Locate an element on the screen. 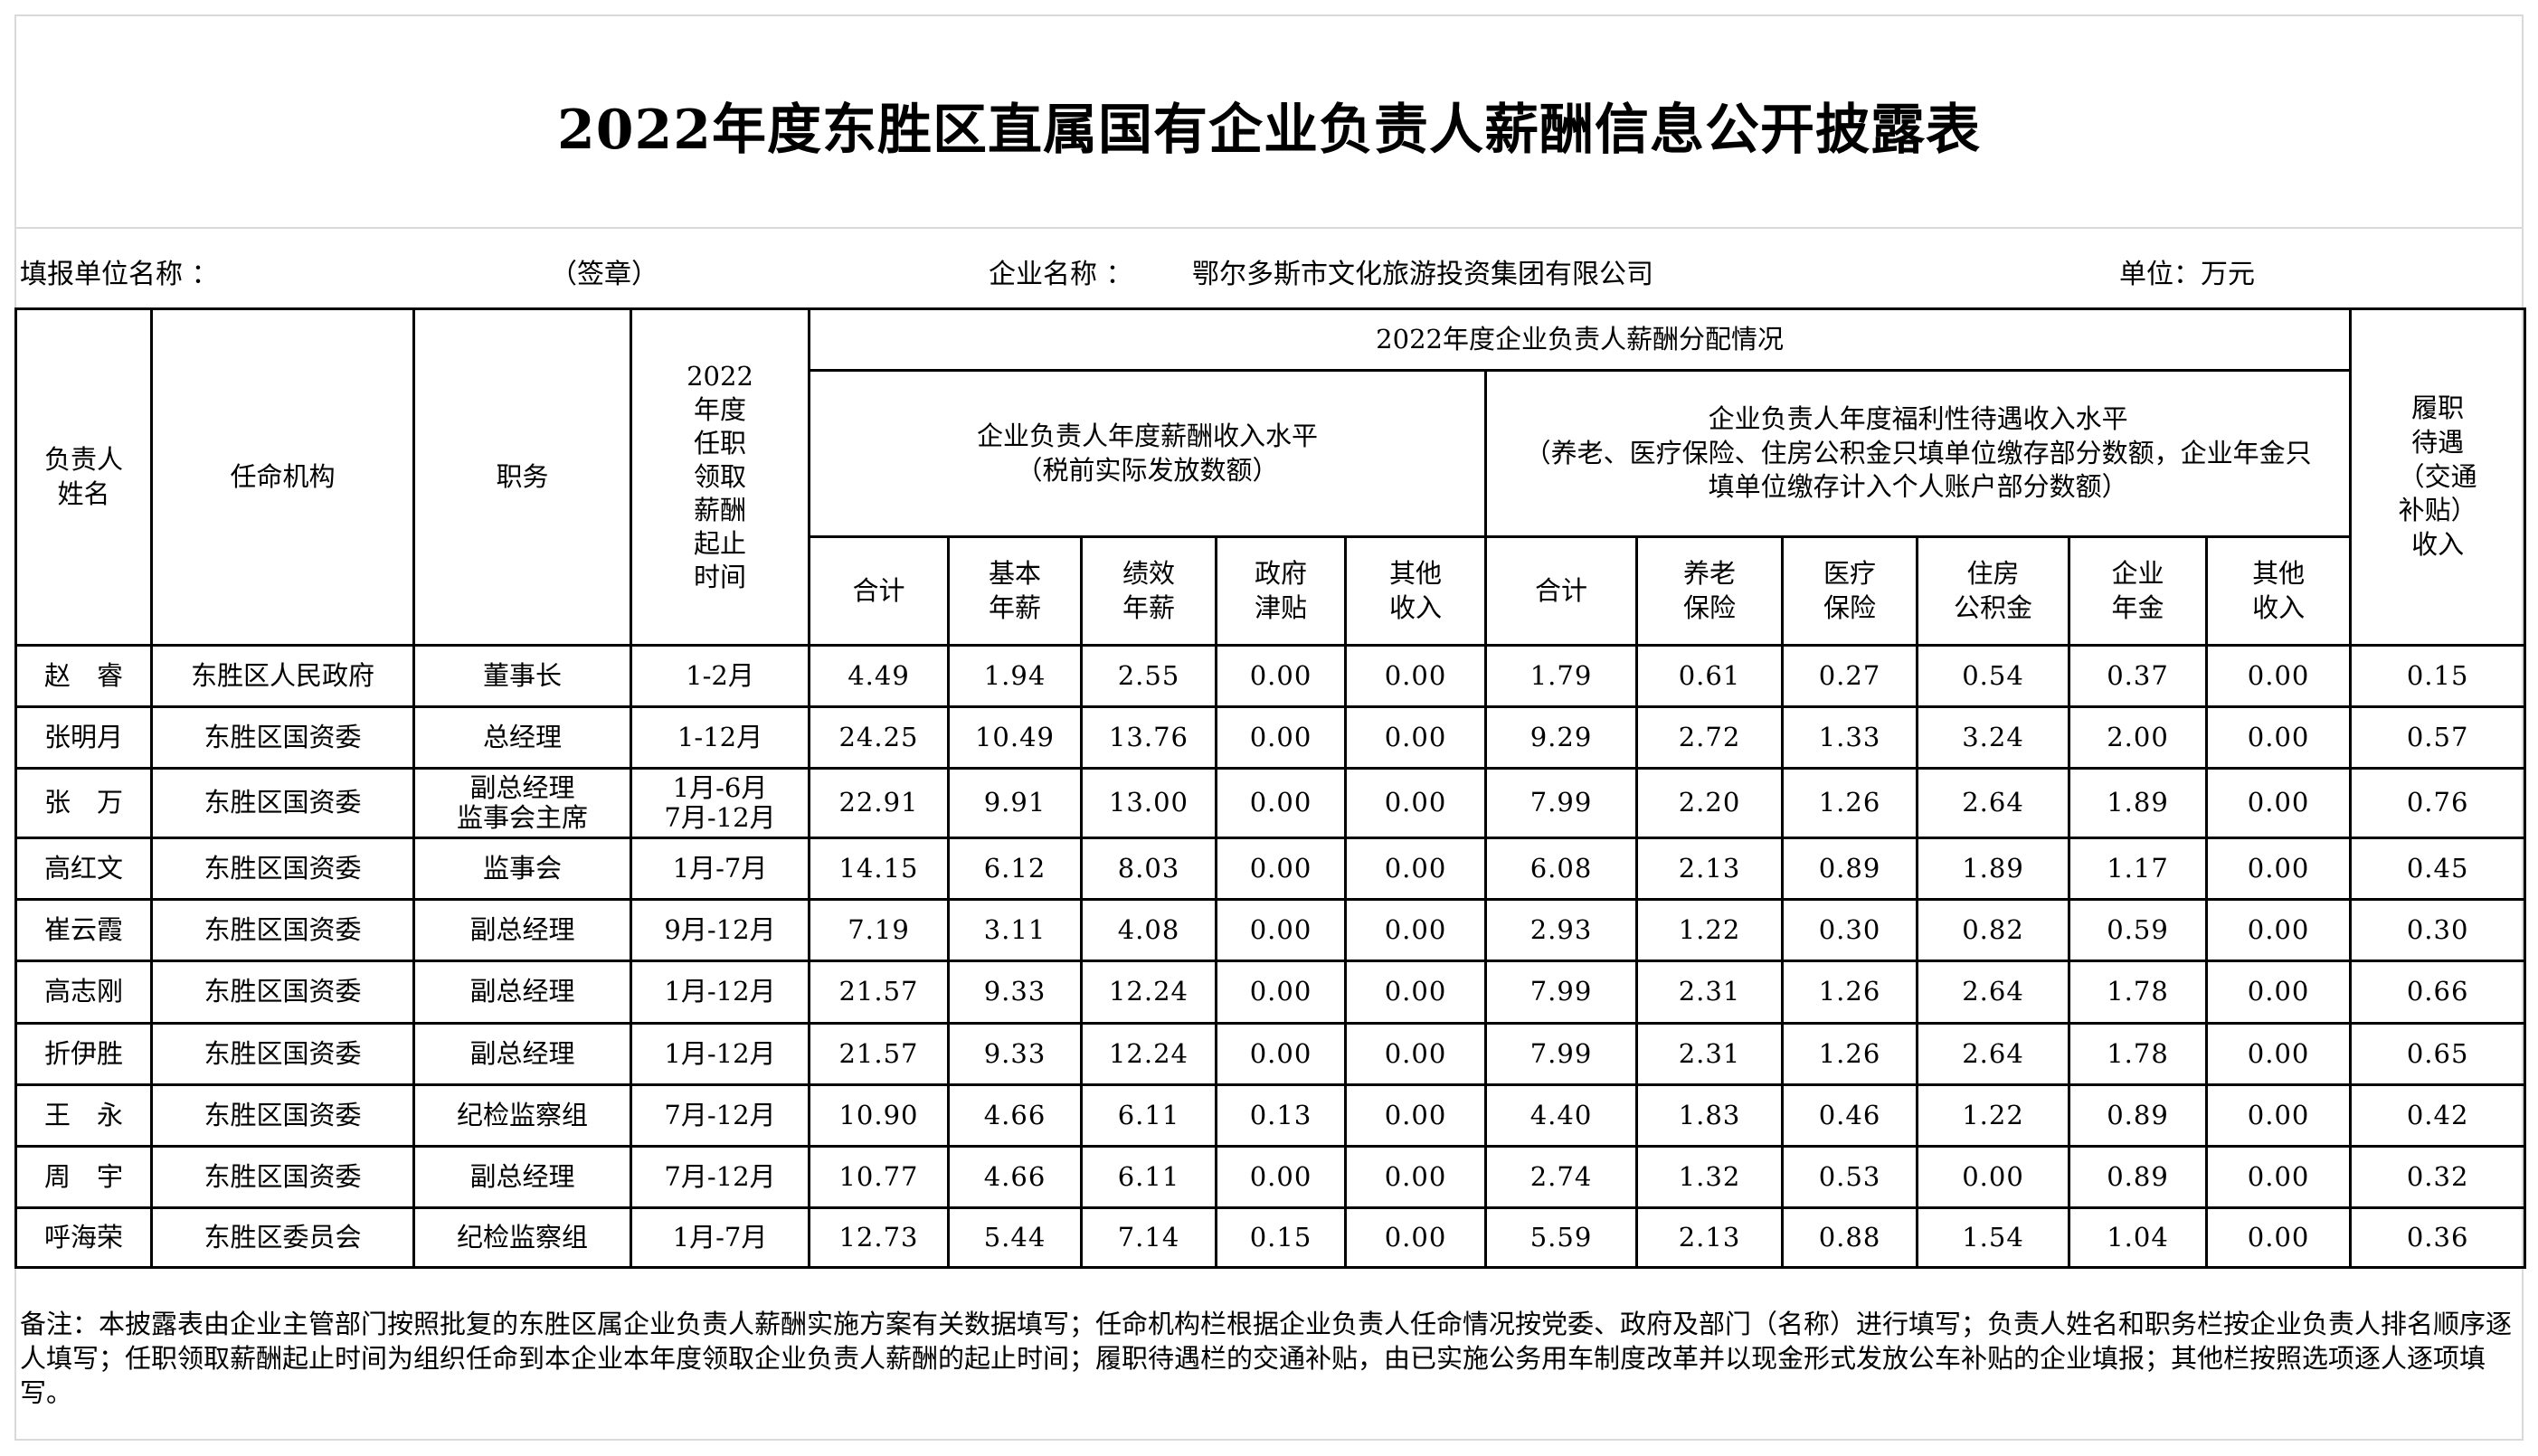 The width and height of the screenshot is (2538, 1456). cell-housing-fund: 0.54 is located at coordinates (1993, 676).